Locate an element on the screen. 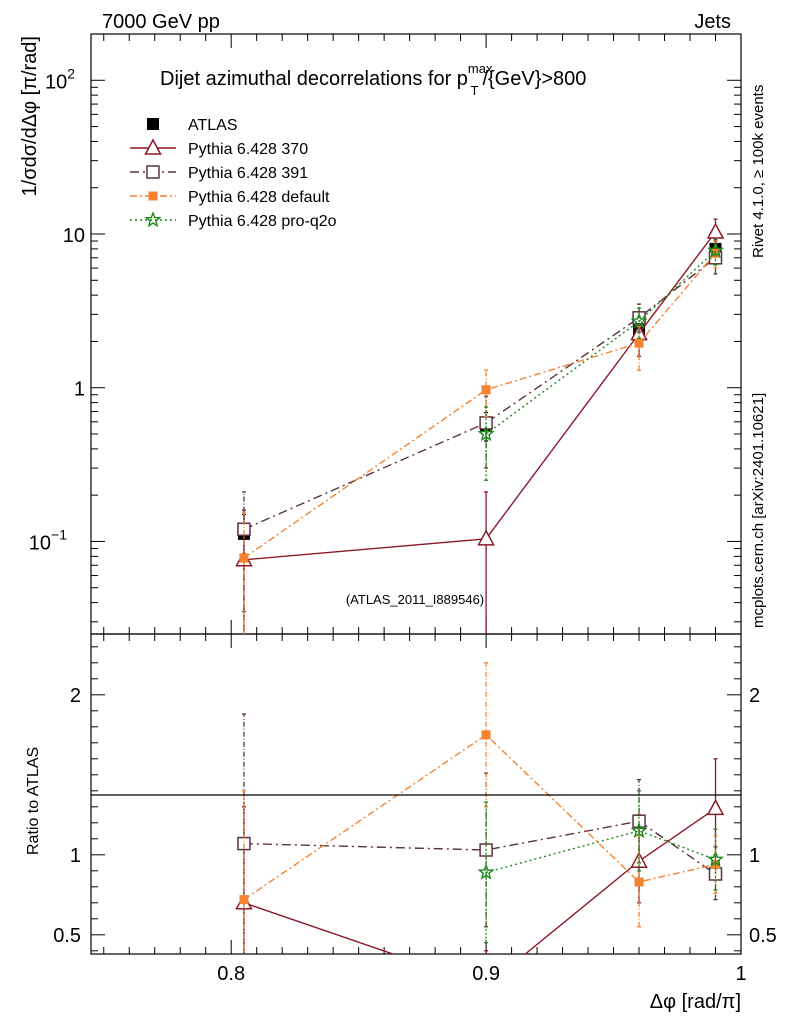  legend-label-atlas: ATLAS is located at coordinates (213, 125).